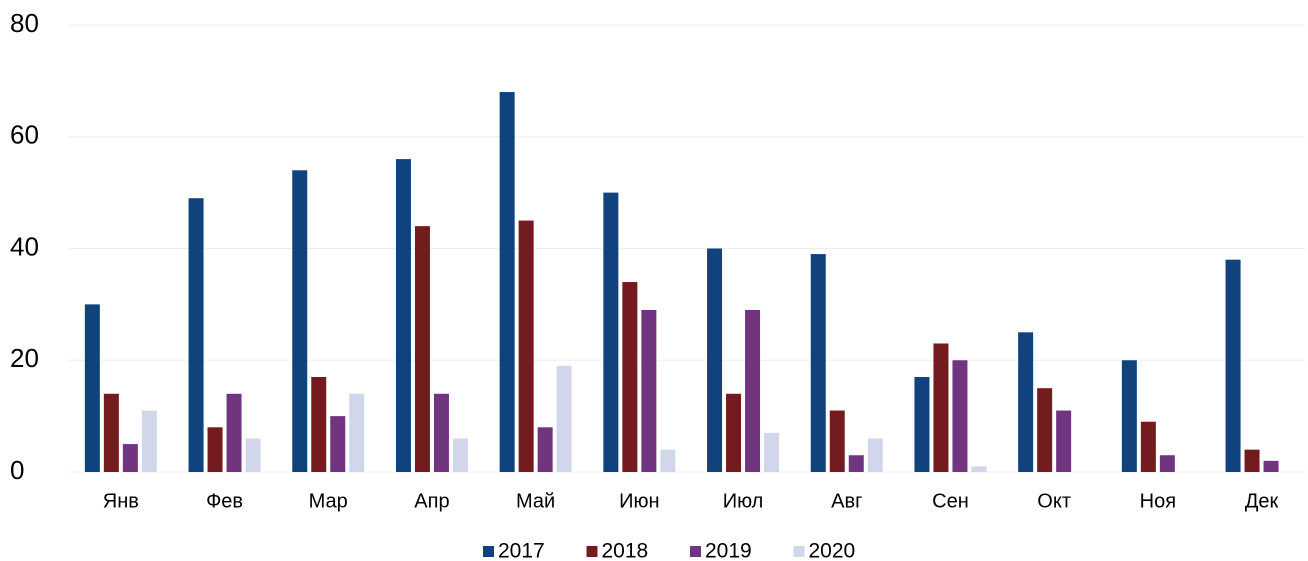 The width and height of the screenshot is (1308, 561). Describe the element at coordinates (24, 23) in the screenshot. I see `y-tick-label: 80` at that location.